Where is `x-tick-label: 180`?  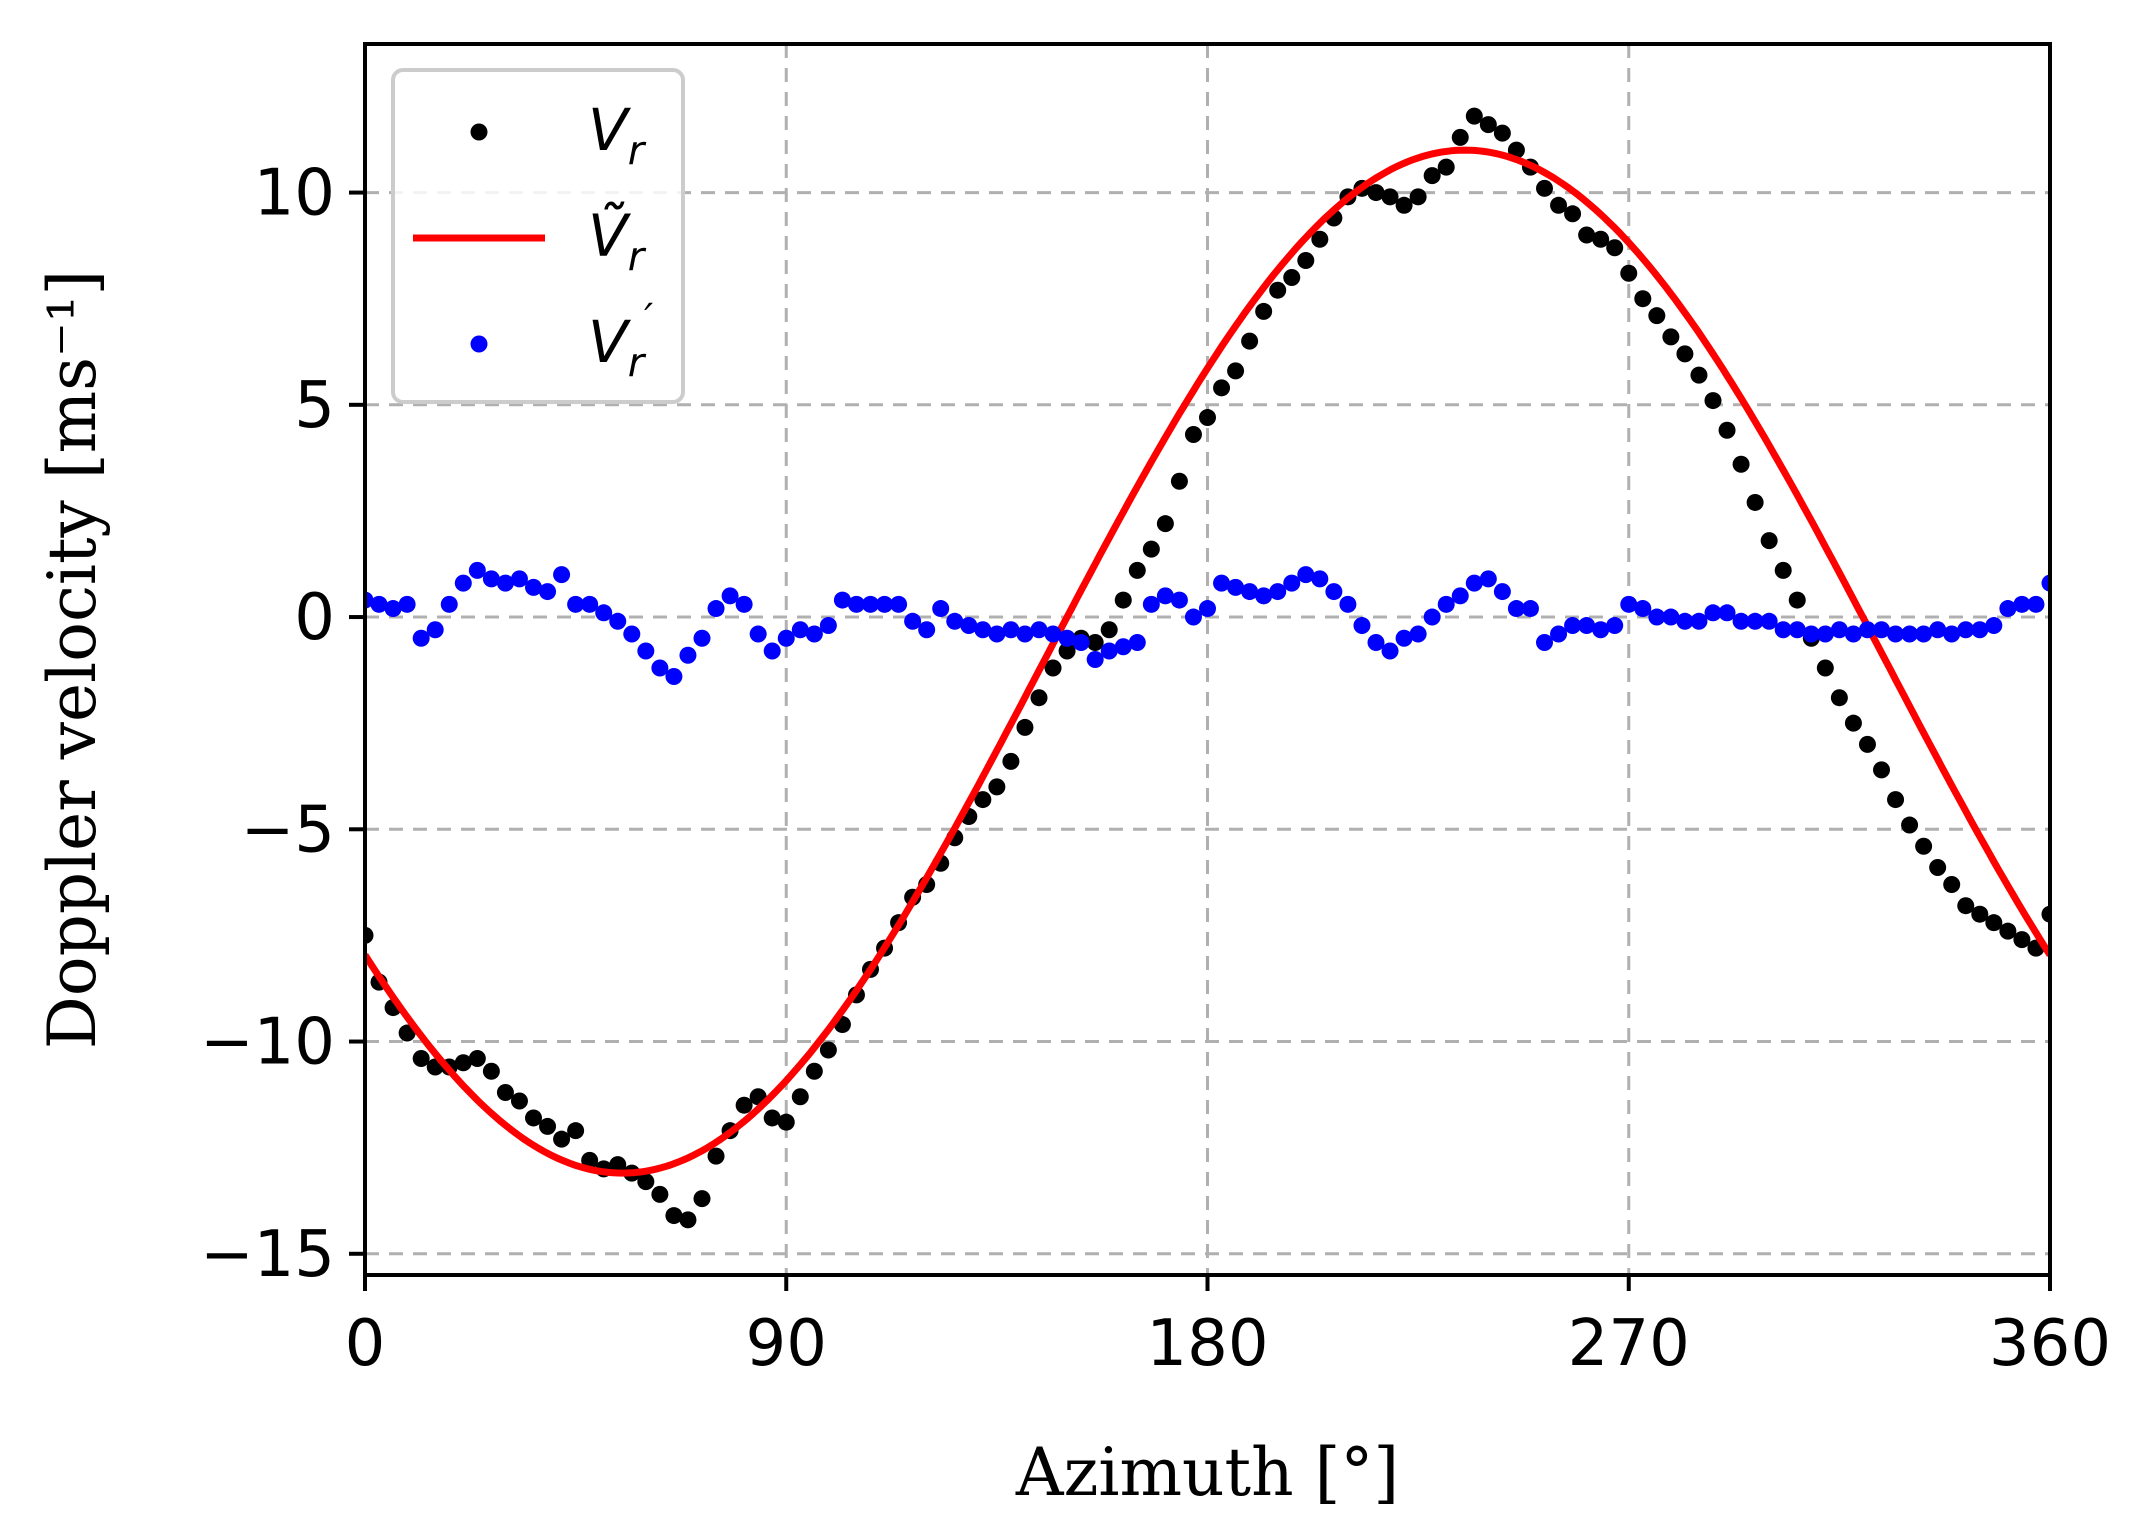
x-tick-label: 180 is located at coordinates (1207, 1344).